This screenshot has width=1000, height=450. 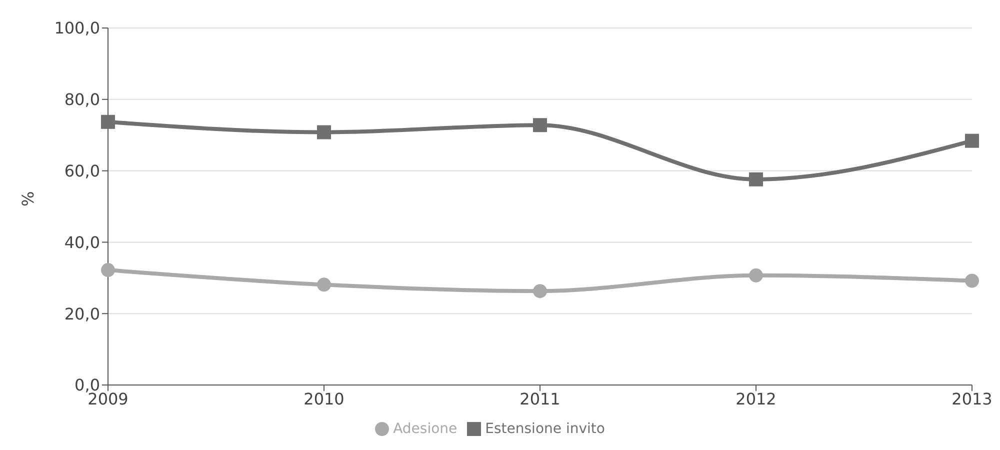 What do you see at coordinates (540, 398) in the screenshot?
I see `x-tick-label: 2011` at bounding box center [540, 398].